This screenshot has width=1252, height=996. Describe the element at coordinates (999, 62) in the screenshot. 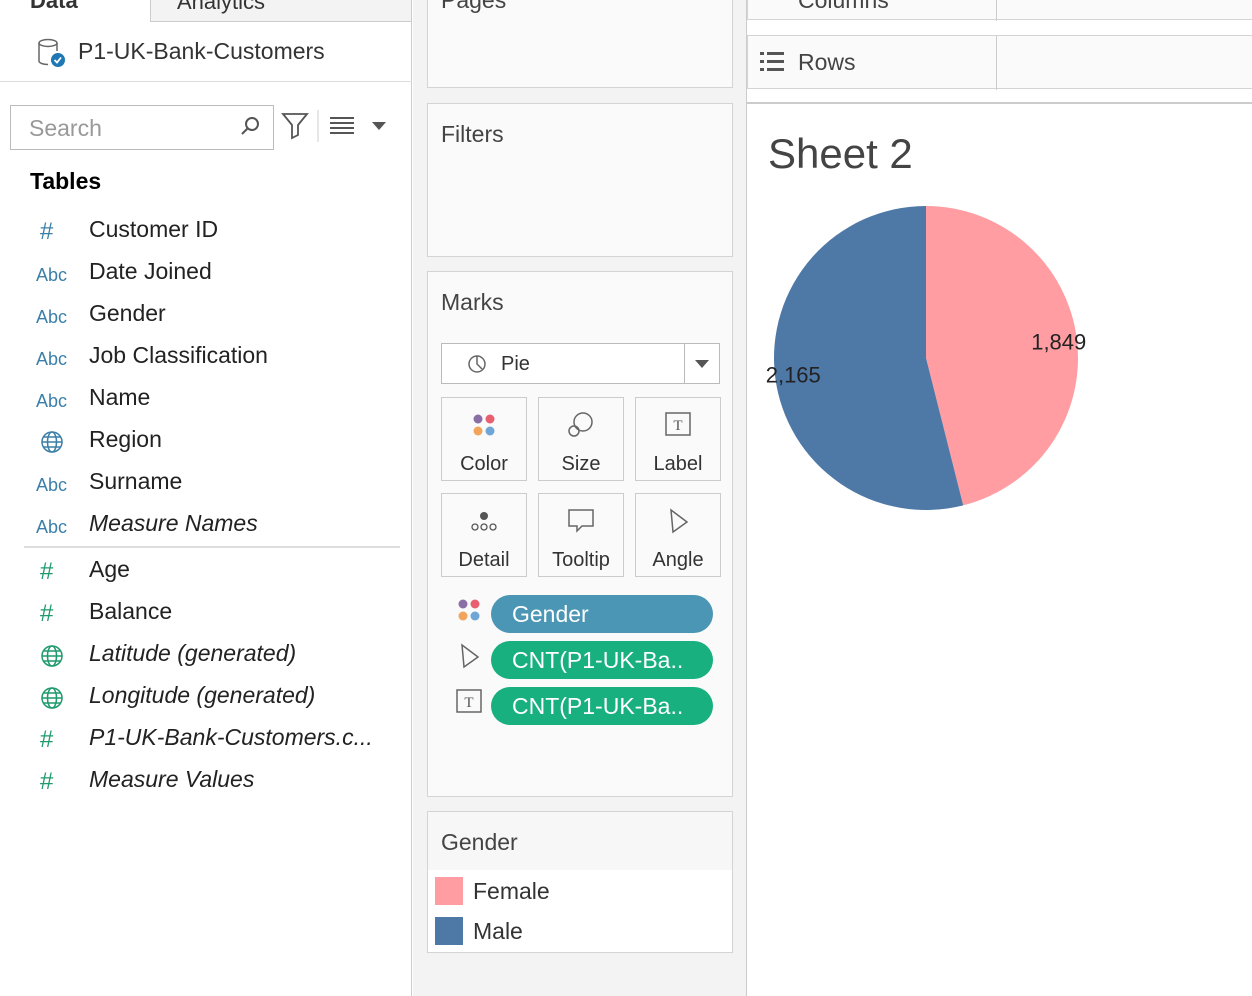

I see `rows-shelf: Rows` at that location.